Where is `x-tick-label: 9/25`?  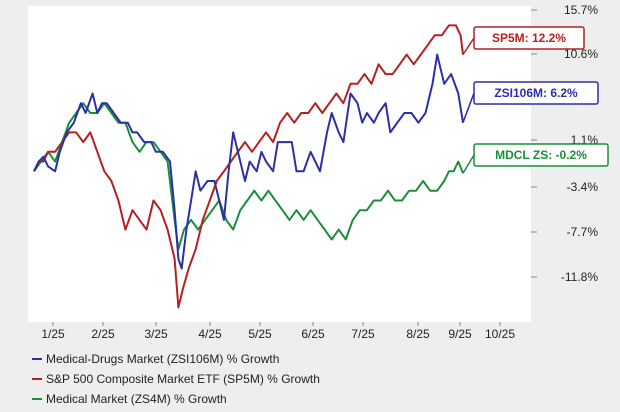
x-tick-label: 9/25 is located at coordinates (460, 334).